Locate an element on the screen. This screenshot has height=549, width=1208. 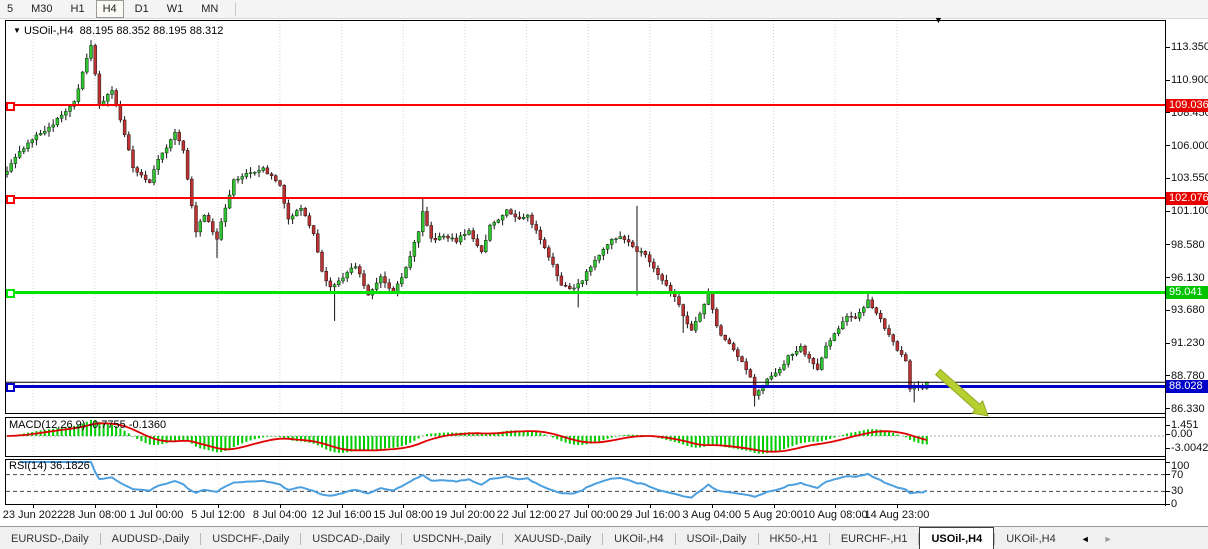
tab-usdcnh-daily: USDCNH-,Daily is located at coordinates (452, 538).